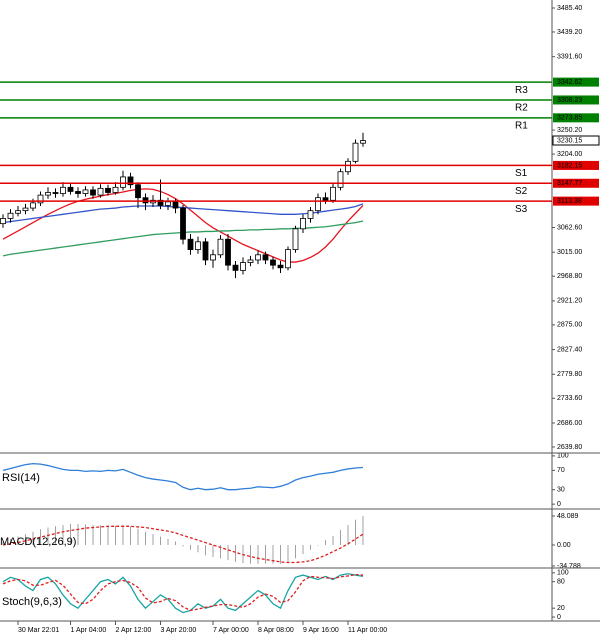 The height and width of the screenshot is (638, 600). I want to click on level-name: R1, so click(521, 125).